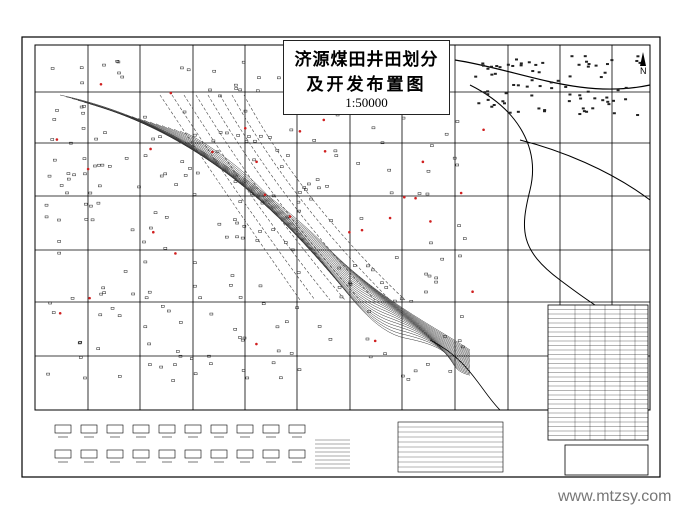 This screenshot has height=510, width=680. Describe the element at coordinates (606, 460) in the screenshot. I see `title-block-table` at that location.